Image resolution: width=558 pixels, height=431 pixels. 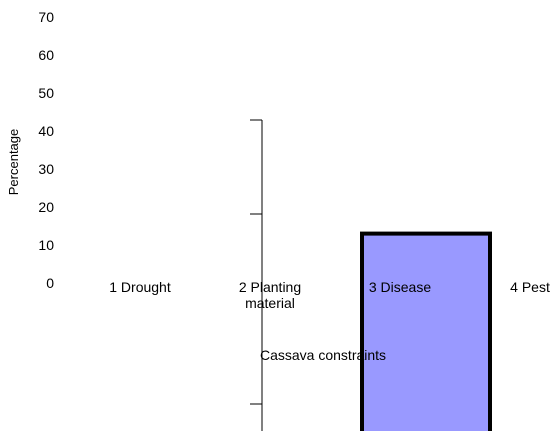 What do you see at coordinates (46, 245) in the screenshot?
I see `y-tick-label: 10` at bounding box center [46, 245].